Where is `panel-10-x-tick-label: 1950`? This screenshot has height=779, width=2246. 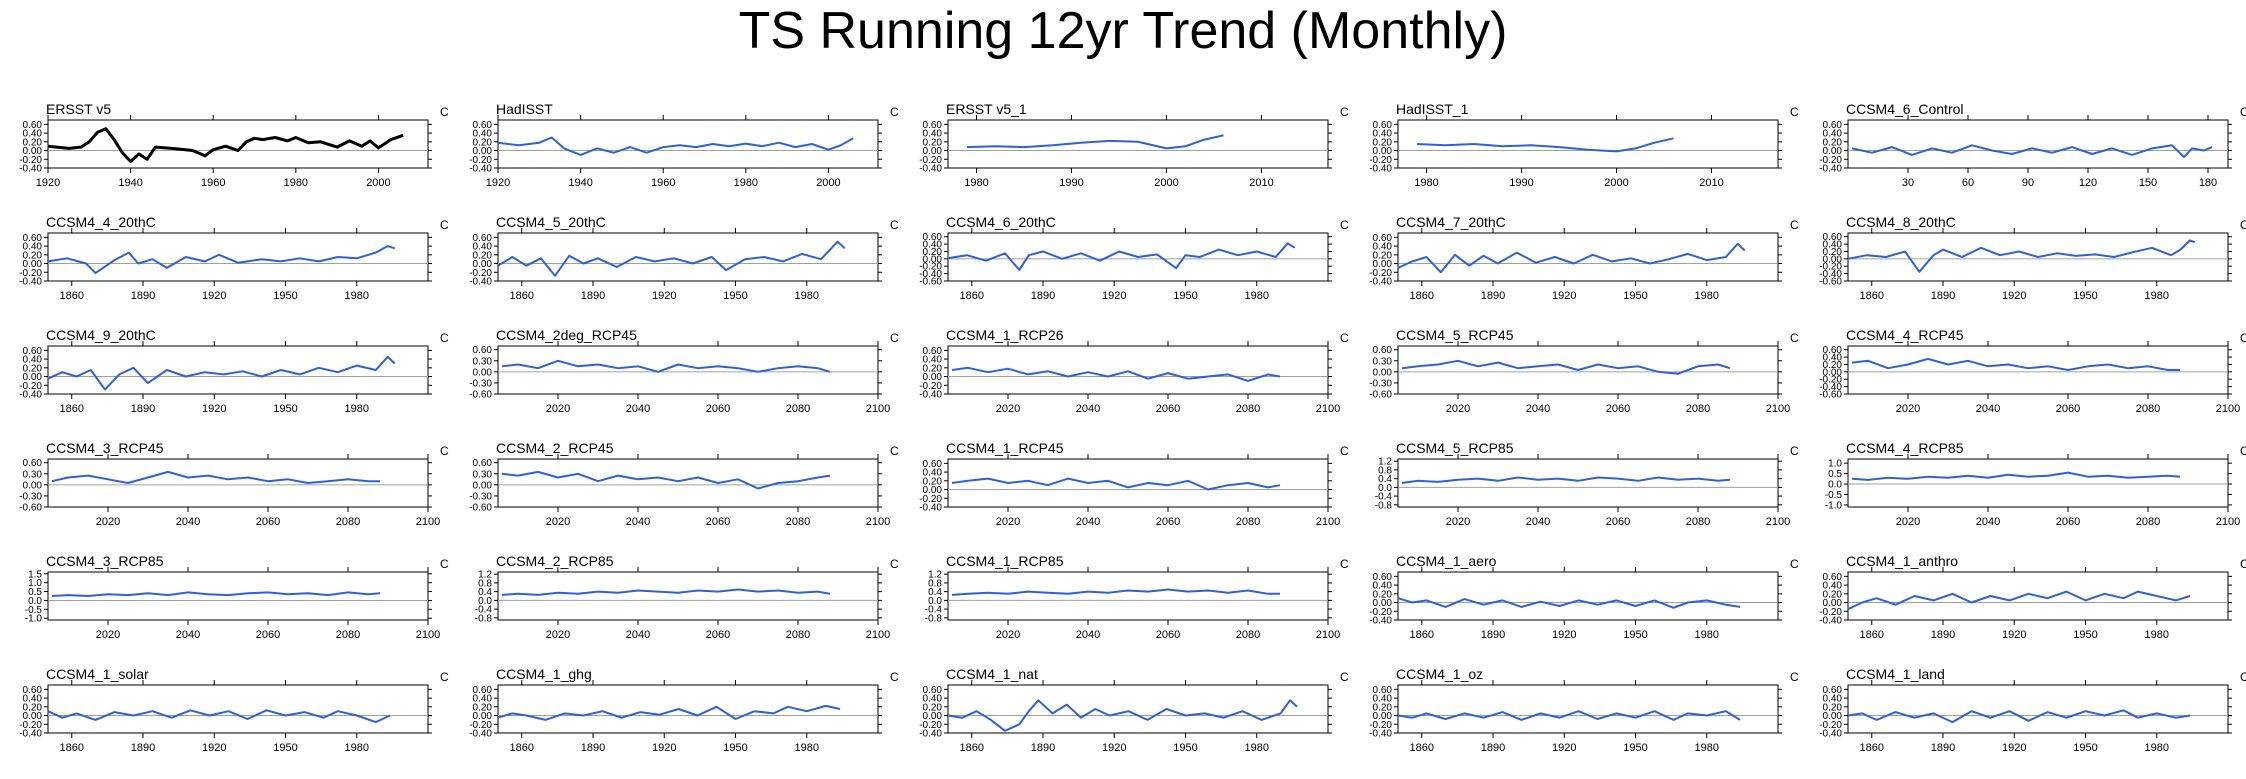 panel-10-x-tick-label: 1950 is located at coordinates (2085, 296).